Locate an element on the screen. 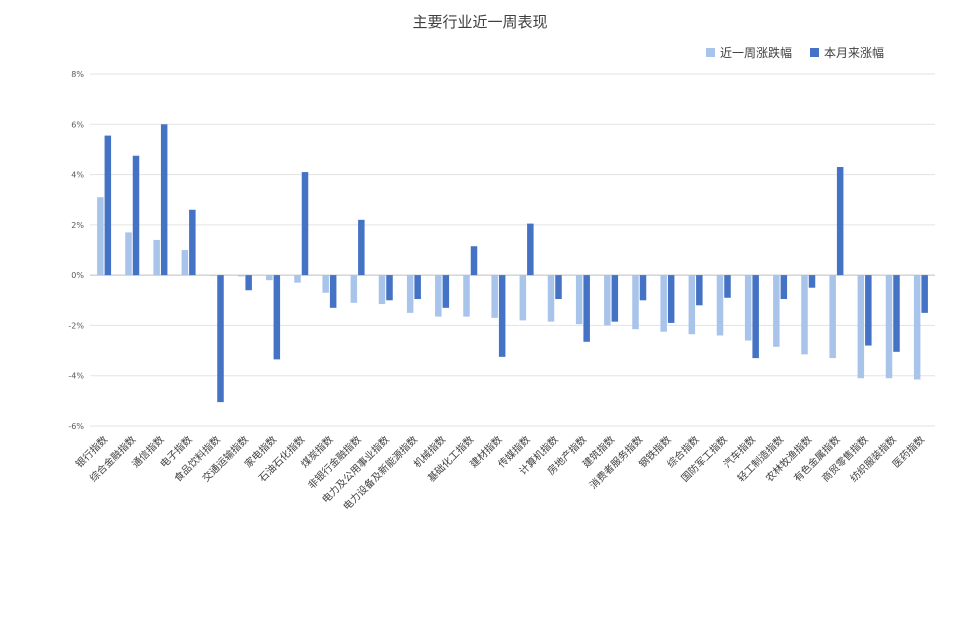  legend-swatch-monthly is located at coordinates (815, 52).